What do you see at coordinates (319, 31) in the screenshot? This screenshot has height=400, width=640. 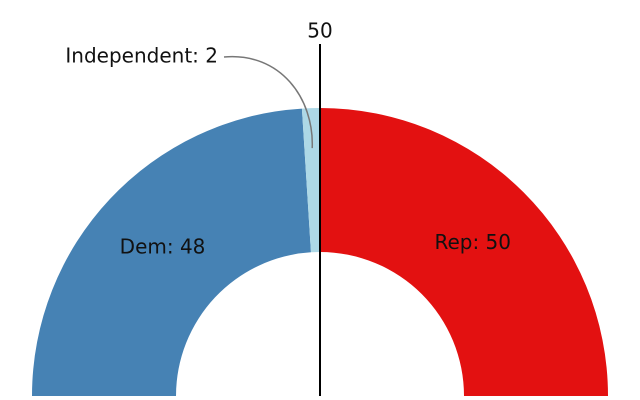 I see `reference-label: 50` at bounding box center [319, 31].